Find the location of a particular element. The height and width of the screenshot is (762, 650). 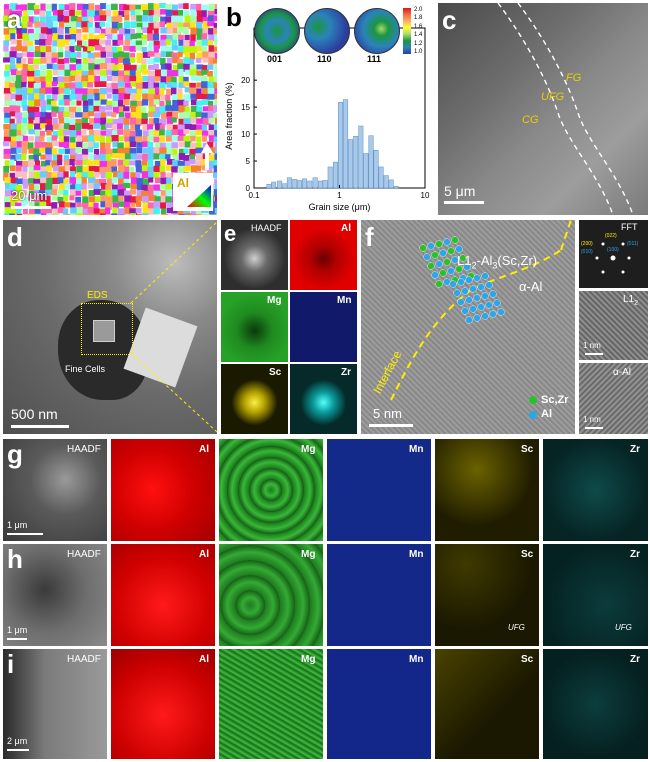

pole-label-110: 110 is located at coordinates (324, 59).